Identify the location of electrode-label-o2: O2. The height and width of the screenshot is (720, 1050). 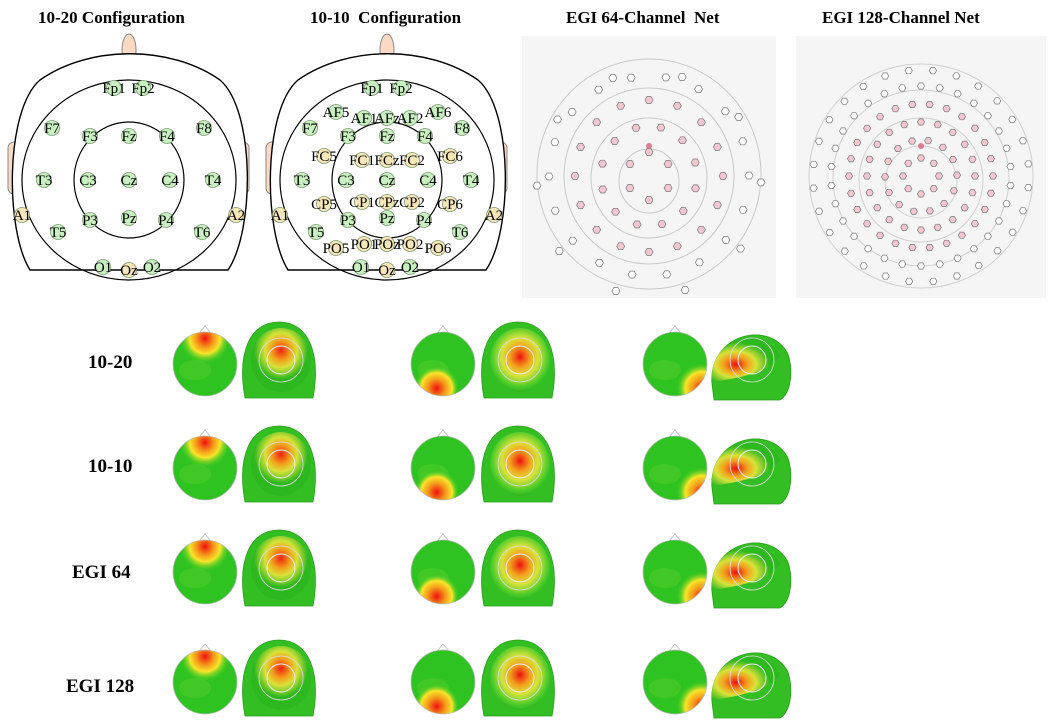
(152, 268).